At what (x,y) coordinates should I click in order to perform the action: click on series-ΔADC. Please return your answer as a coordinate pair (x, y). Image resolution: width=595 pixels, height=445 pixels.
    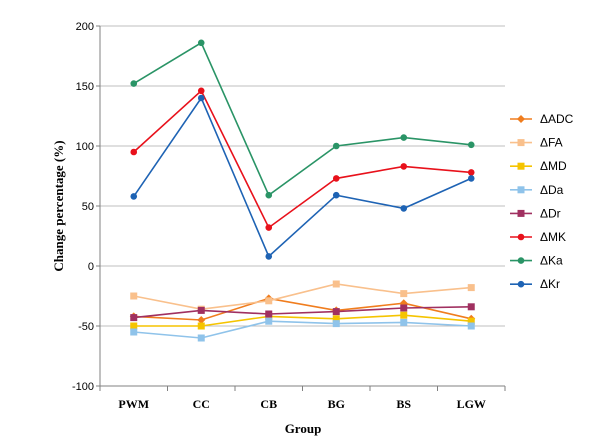
    Looking at the image, I should click on (302, 309).